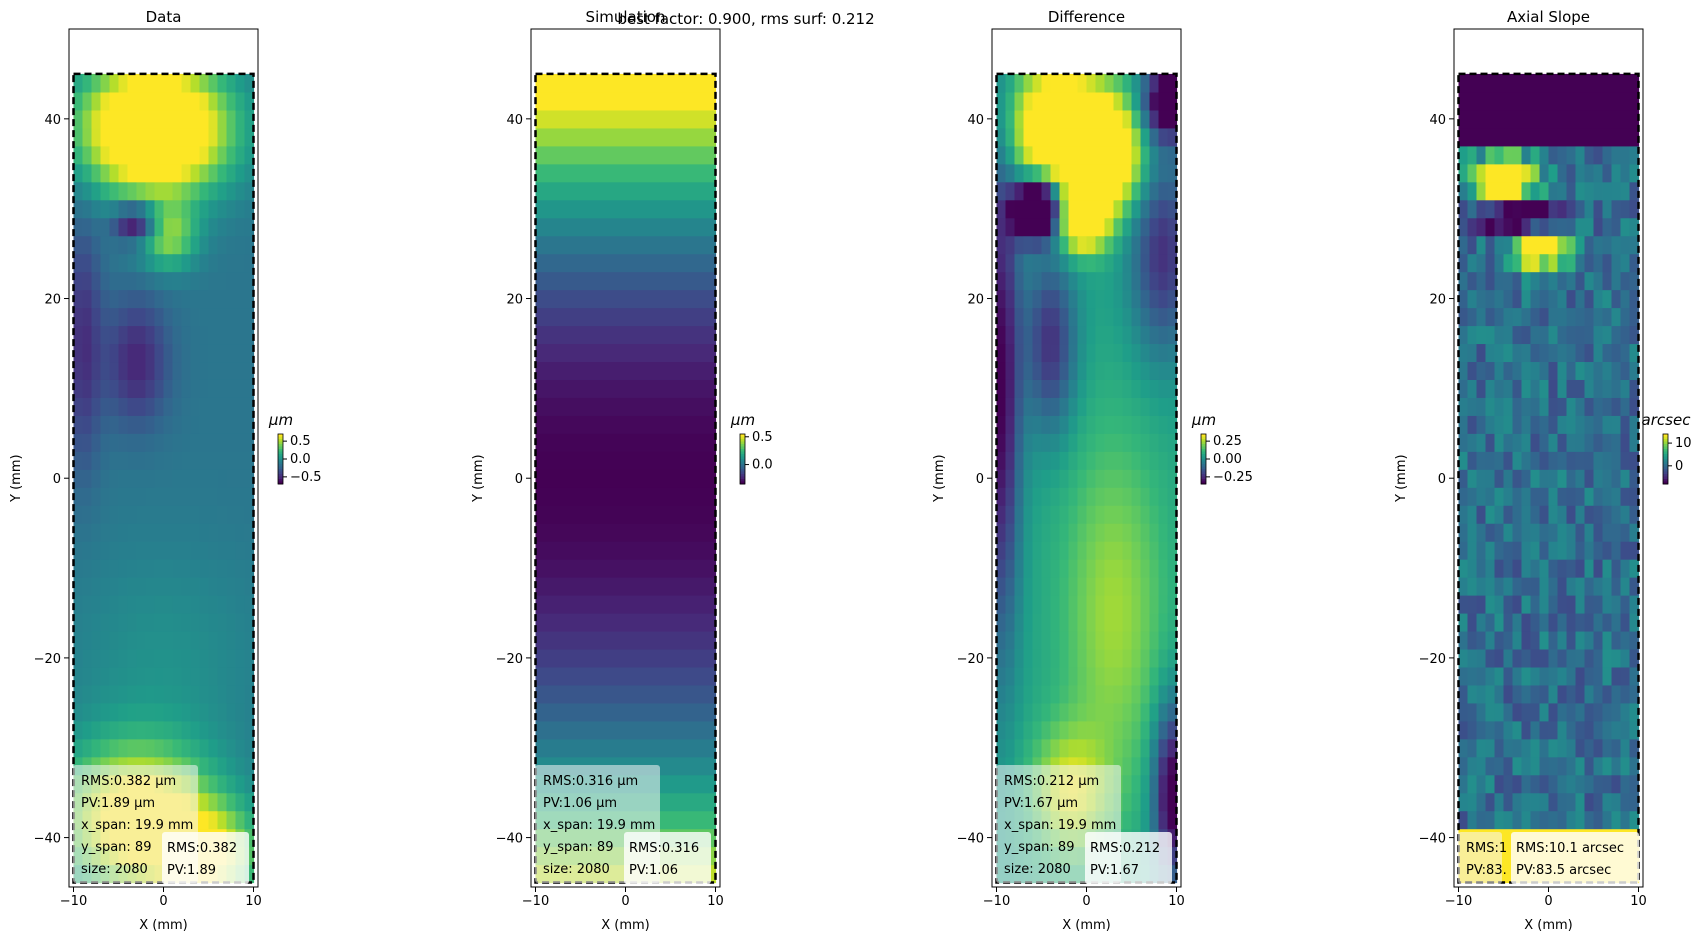 The width and height of the screenshot is (1696, 938). I want to click on colorbar-tick-label: 0.5, so click(762, 437).